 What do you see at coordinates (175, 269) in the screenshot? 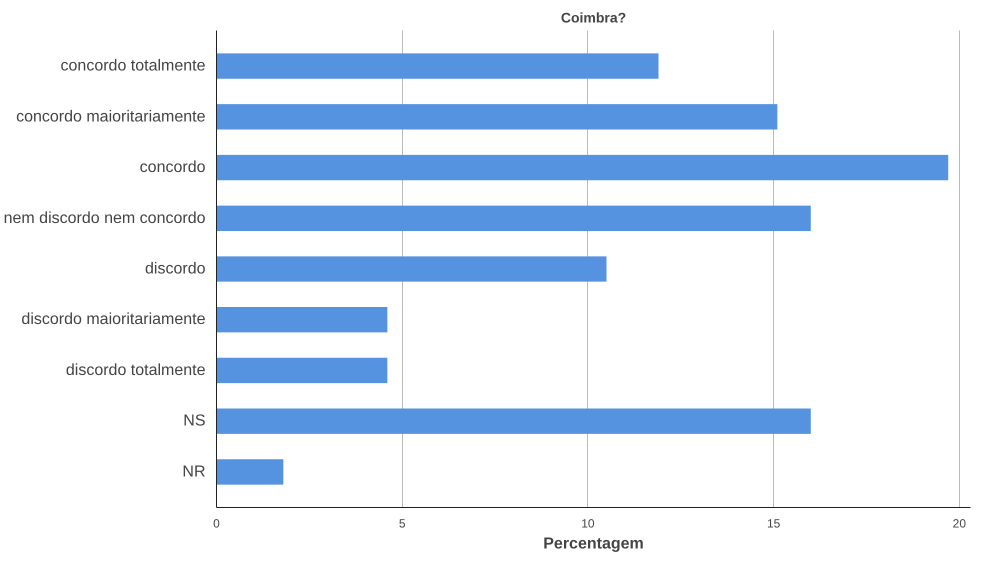
I see `y-tick-label: discordo` at bounding box center [175, 269].